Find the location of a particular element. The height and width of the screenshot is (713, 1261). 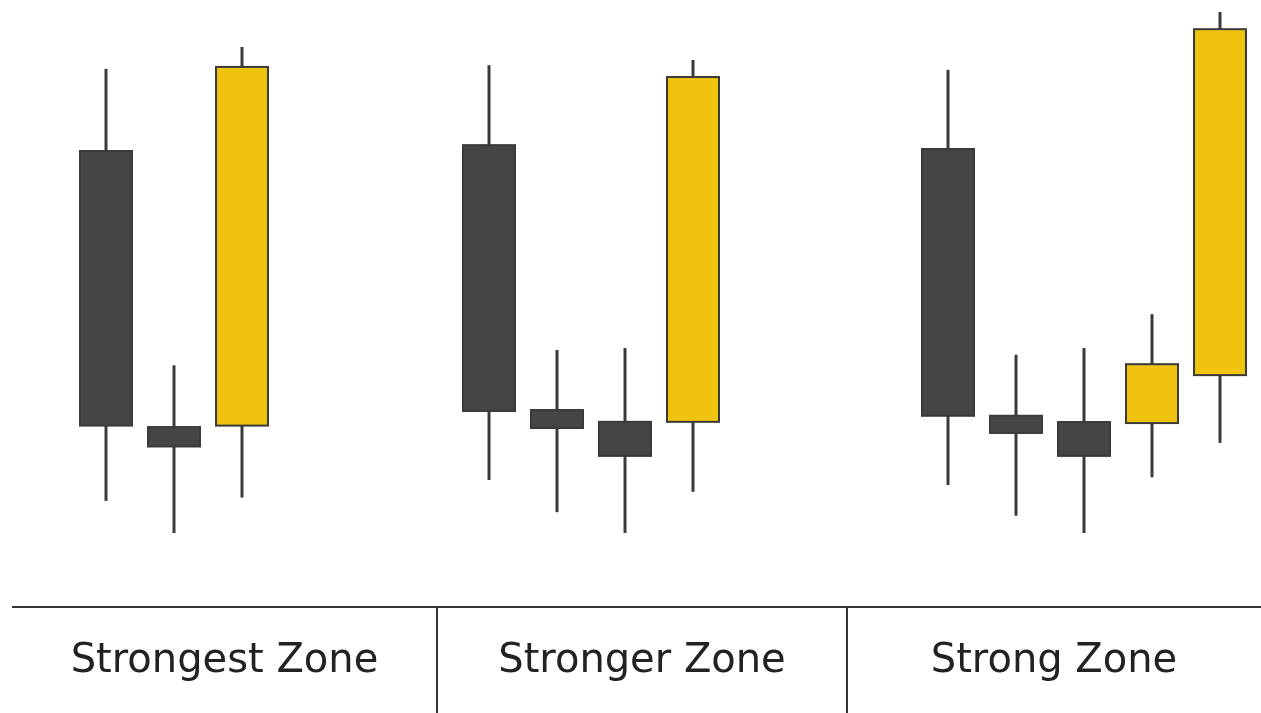

x-axis-title: Strongest Zone is located at coordinates (224, 658).